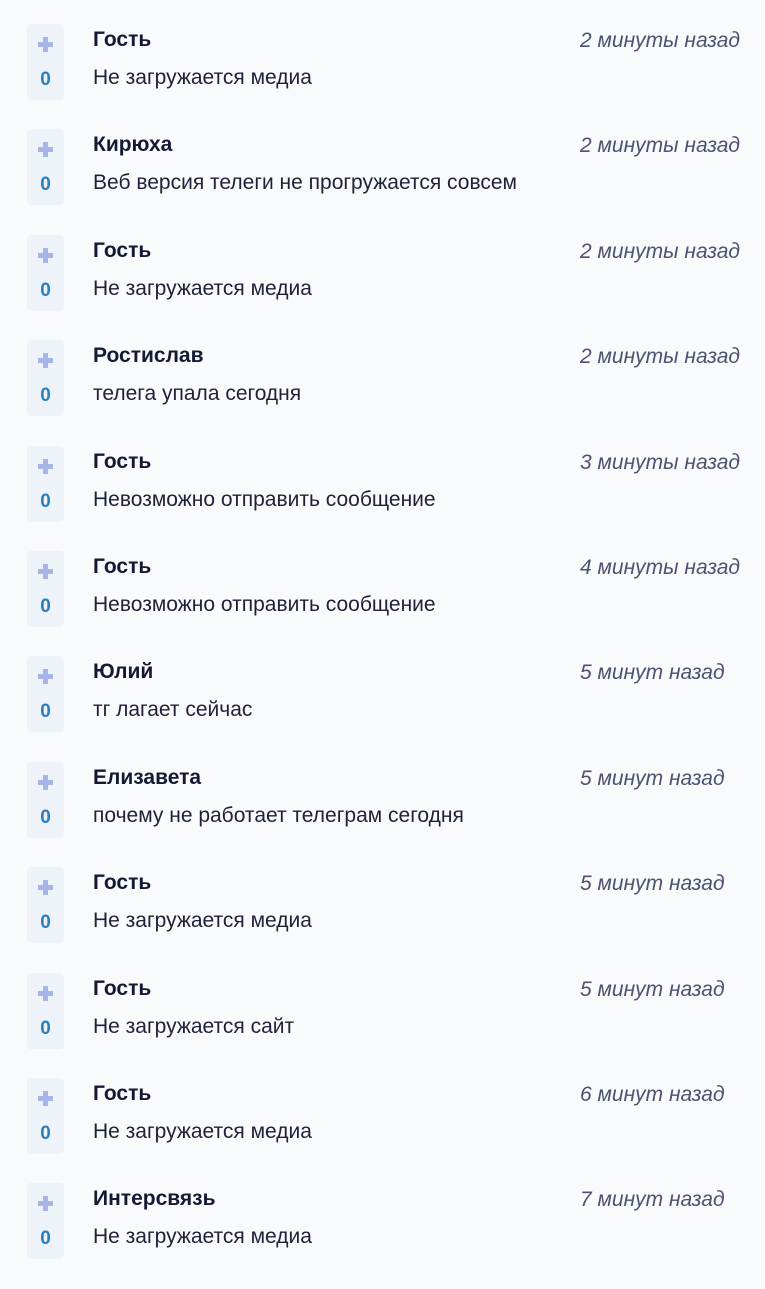  Describe the element at coordinates (154, 1199) in the screenshot. I see `author-name: Интерсвязь` at that location.